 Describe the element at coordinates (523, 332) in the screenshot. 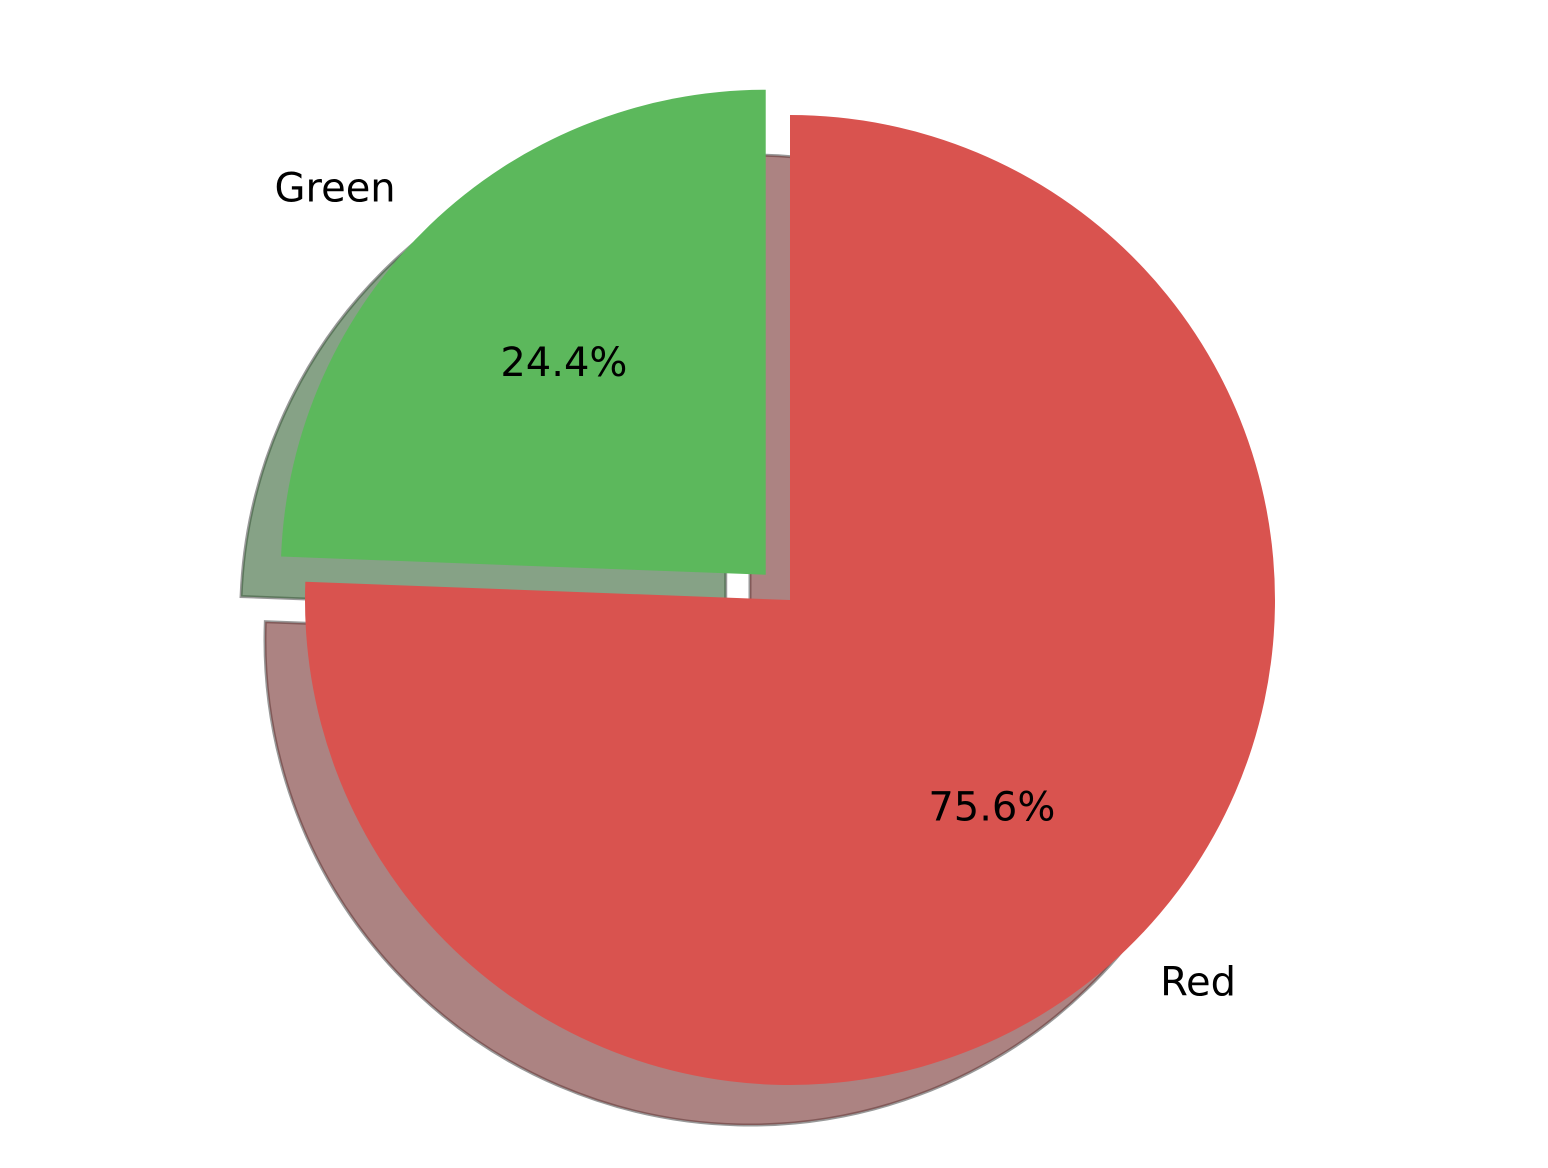

I see `pie-slice-green` at that location.